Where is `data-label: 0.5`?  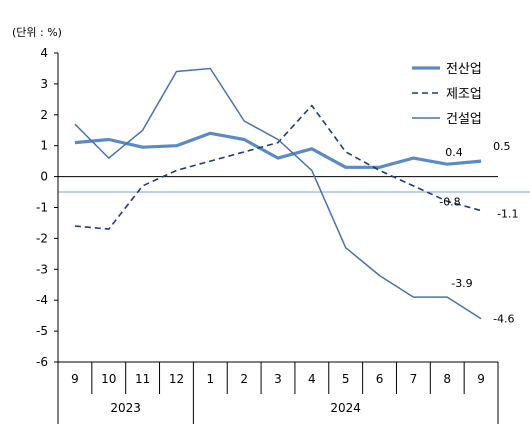
data-label: 0.5 is located at coordinates (502, 146).